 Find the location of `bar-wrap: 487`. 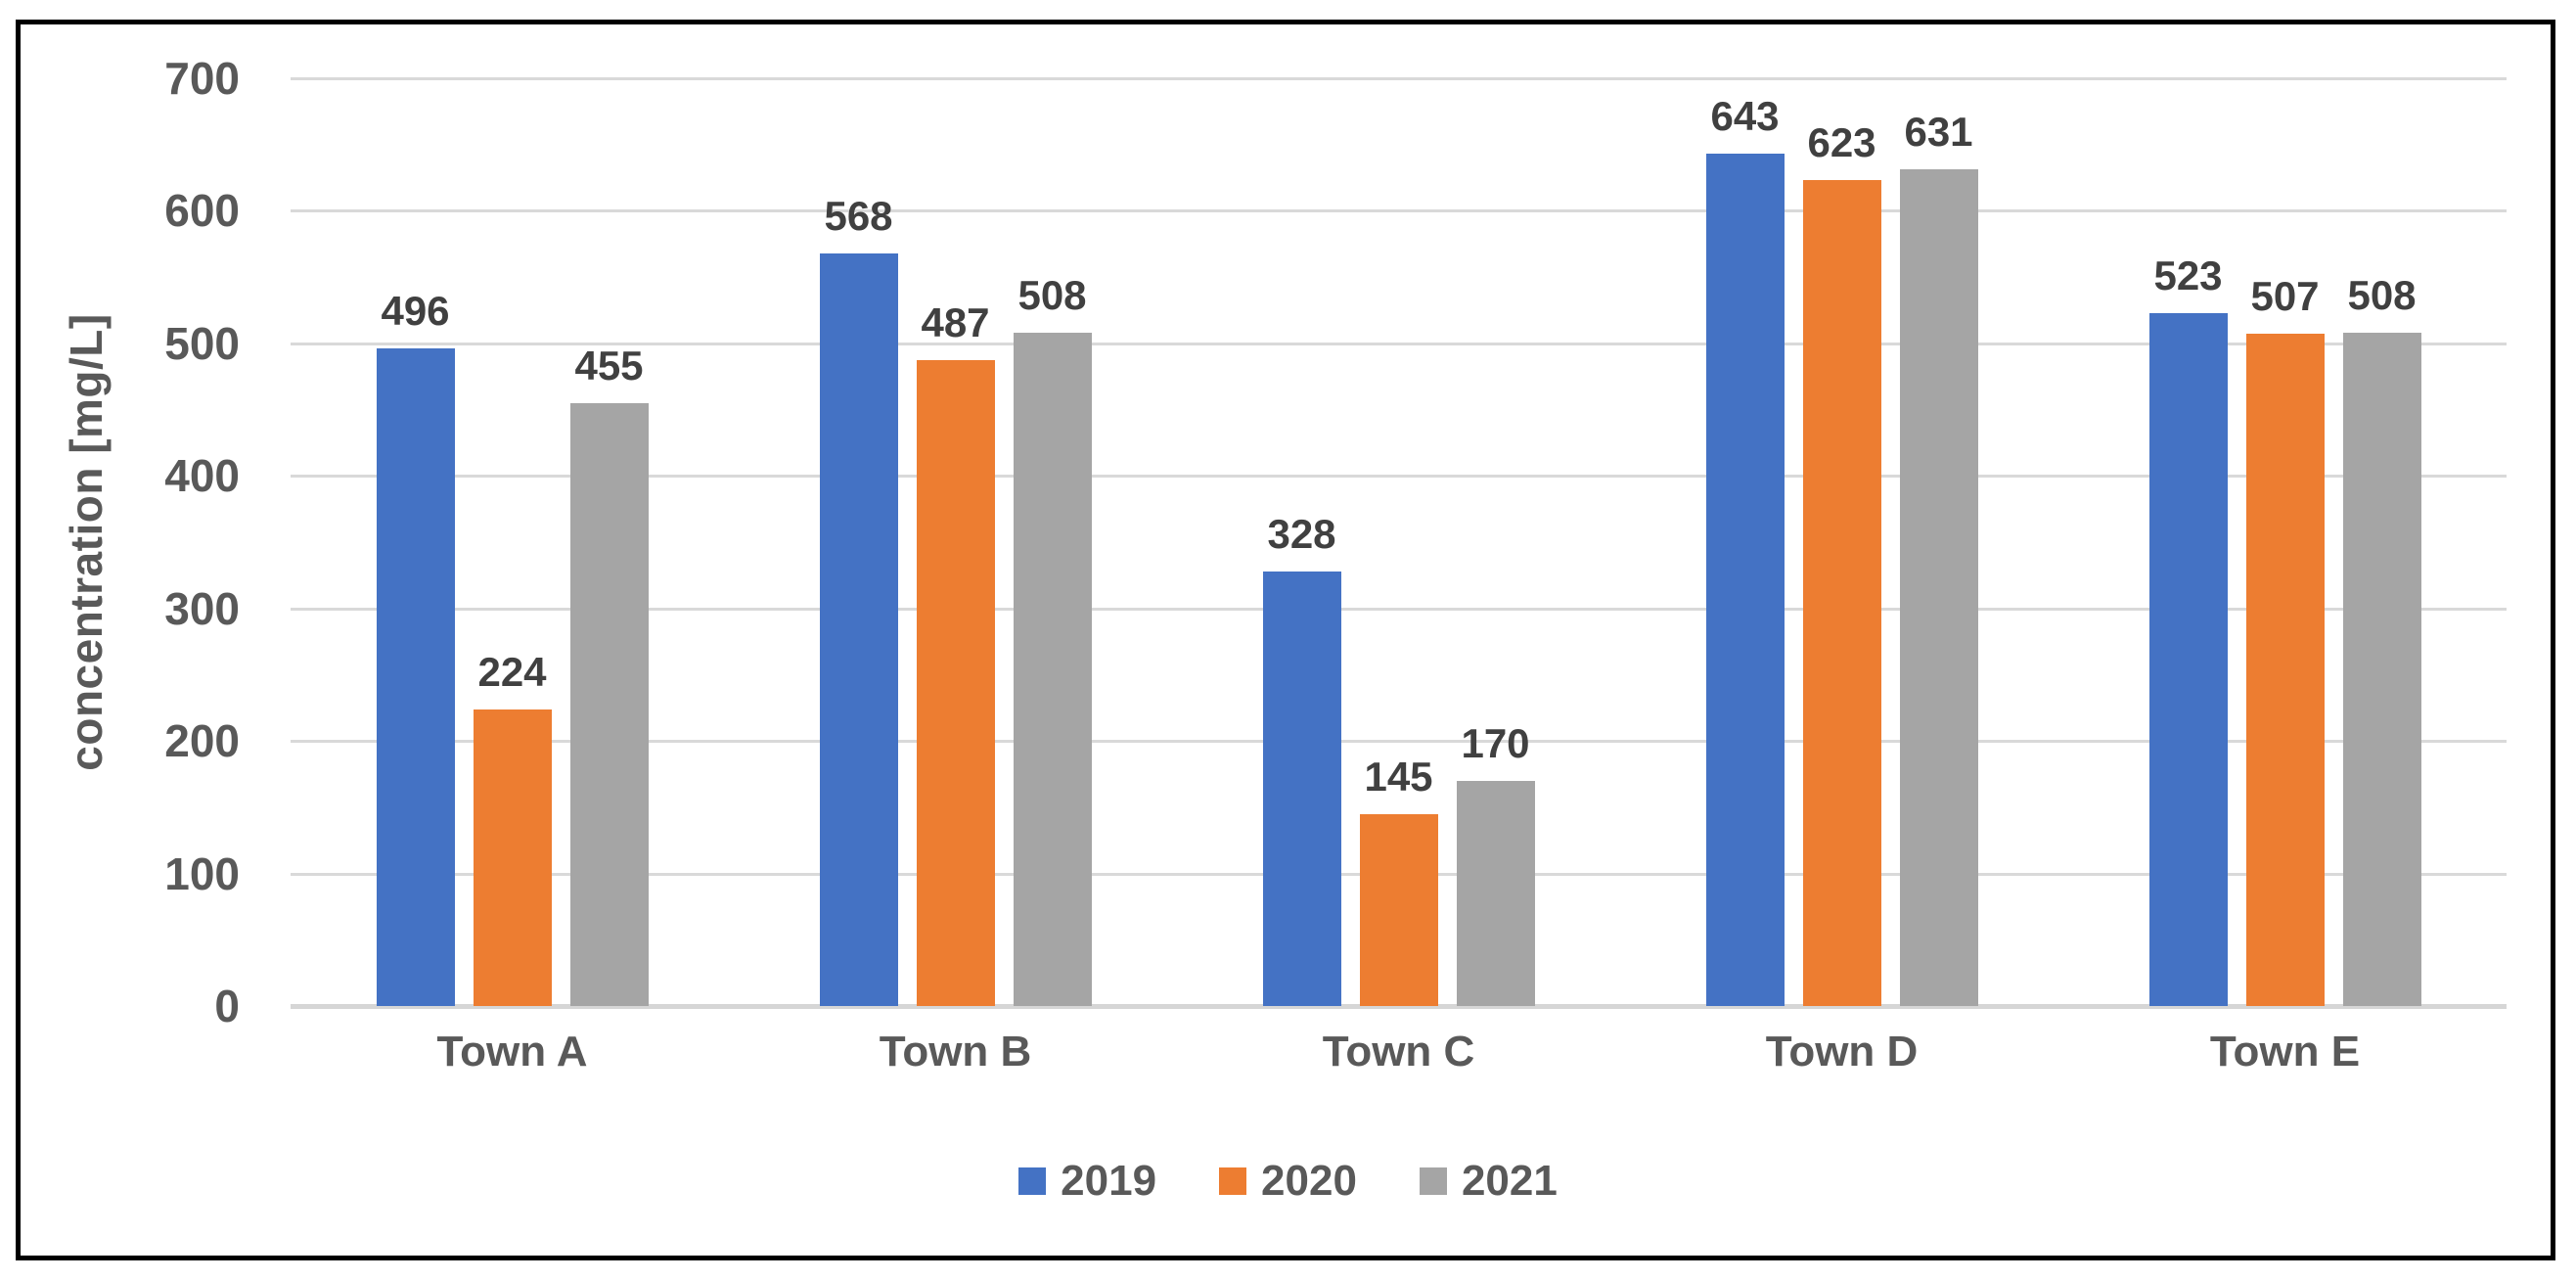

bar-wrap: 487 is located at coordinates (955, 652).